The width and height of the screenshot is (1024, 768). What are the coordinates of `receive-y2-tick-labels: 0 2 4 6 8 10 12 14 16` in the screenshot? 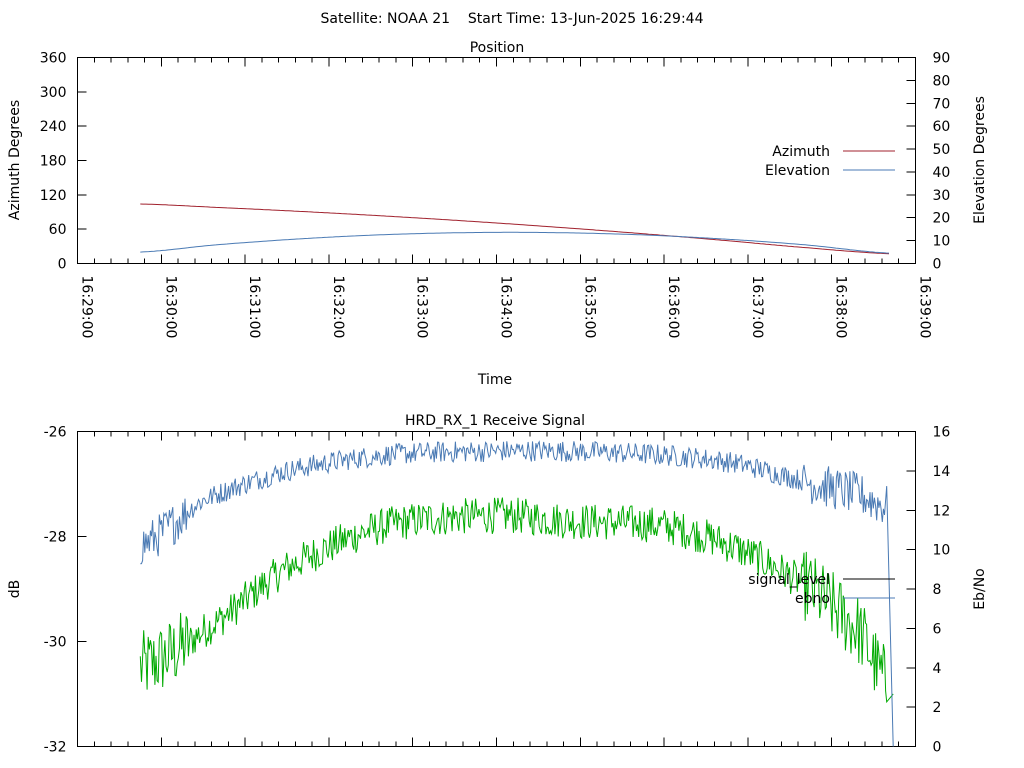 It's located at (942, 590).